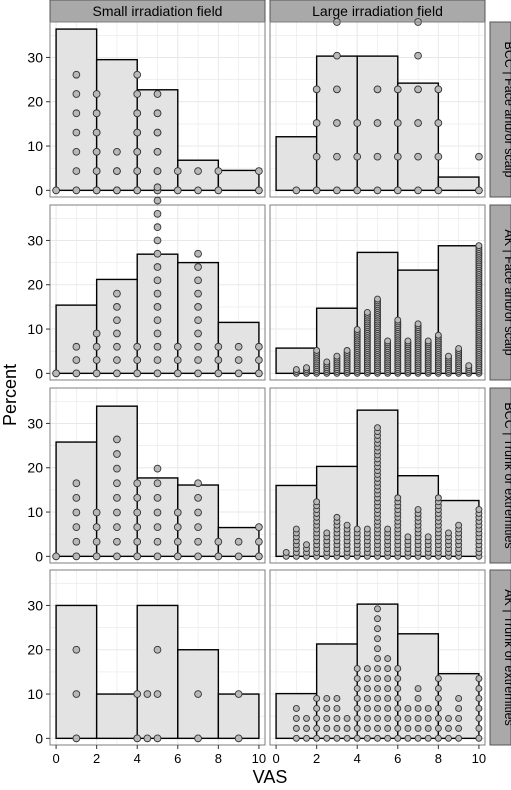 This screenshot has width=511, height=790. What do you see at coordinates (35, 240) in the screenshot?
I see `y-tick-label: 30` at bounding box center [35, 240].